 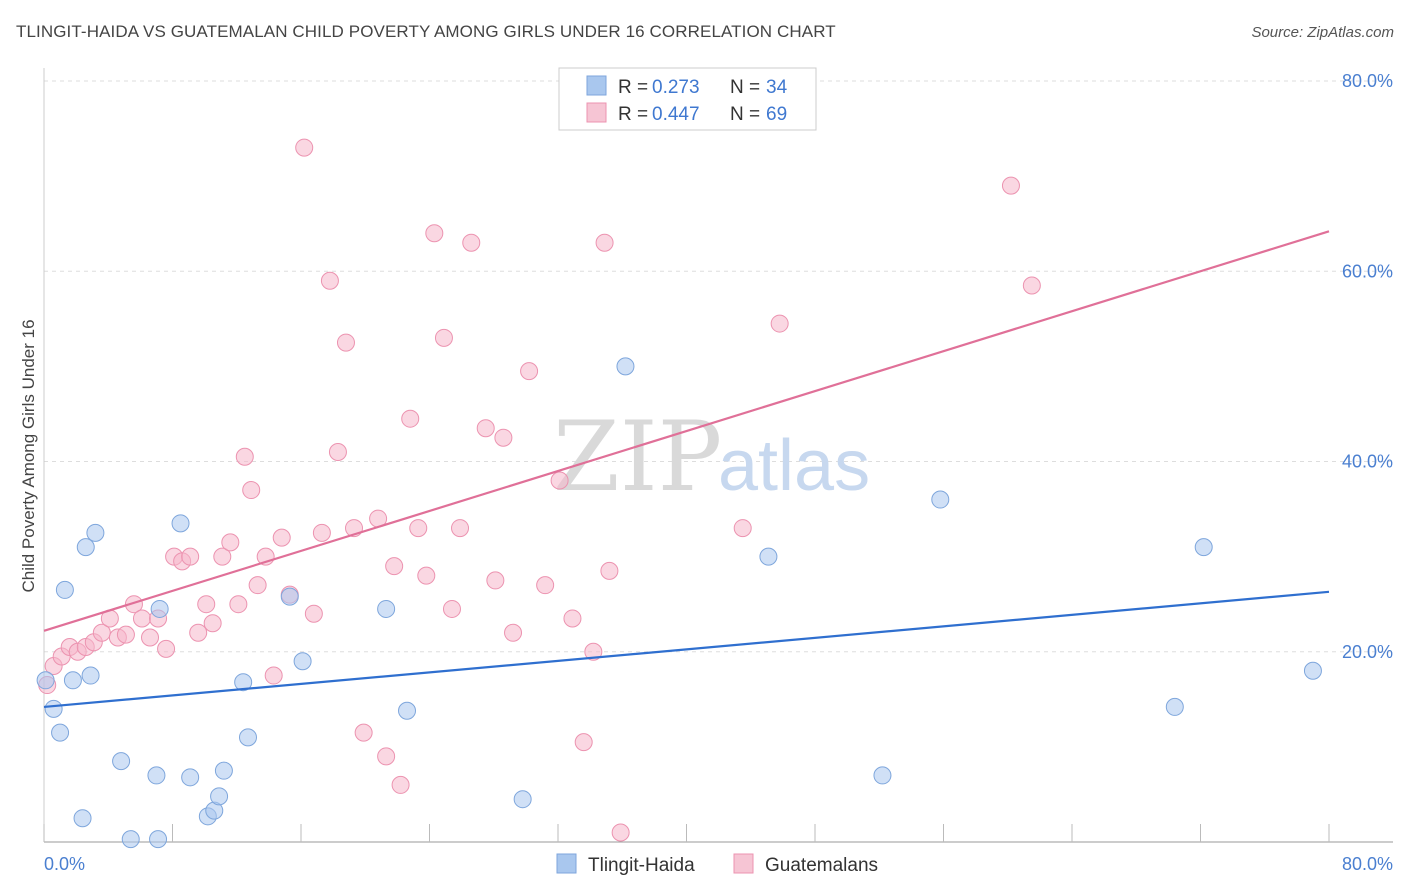 What do you see at coordinates (1367, 652) in the screenshot?
I see `y-tick-label-20: 20.0%` at bounding box center [1367, 652].